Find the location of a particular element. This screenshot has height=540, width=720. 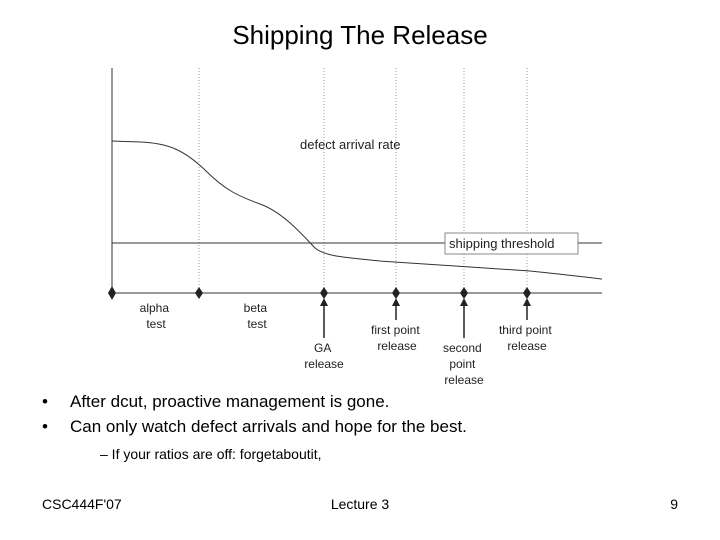

milestone-label-ga-release: GA release is located at coordinates (324, 356).